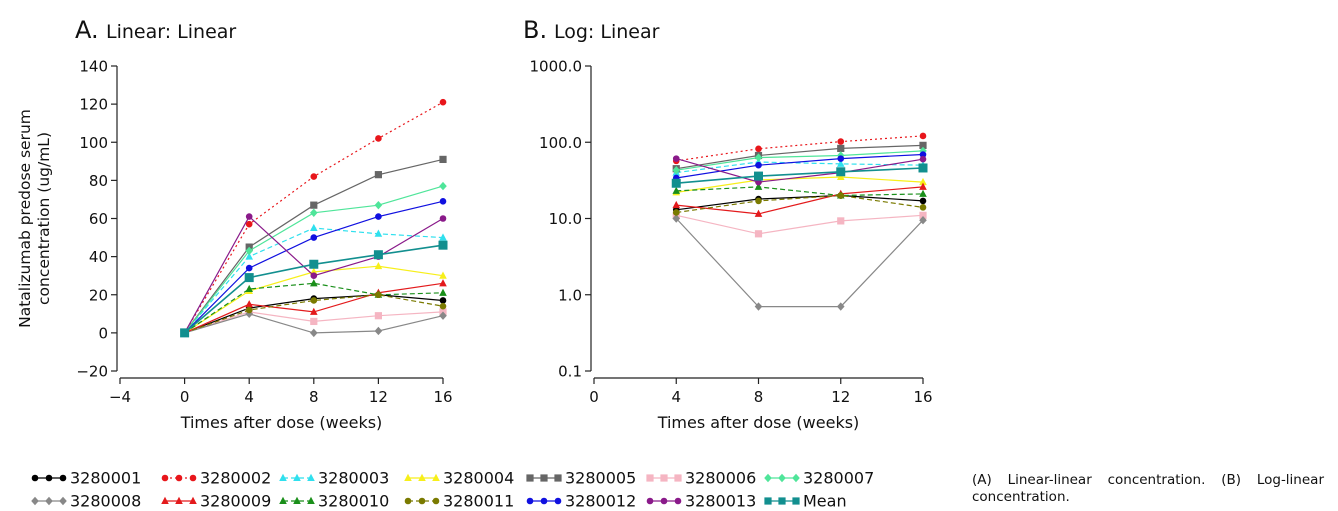 This screenshot has height=511, width=1338. What do you see at coordinates (600, 478) in the screenshot?
I see `legend-label: 3280005` at bounding box center [600, 478].